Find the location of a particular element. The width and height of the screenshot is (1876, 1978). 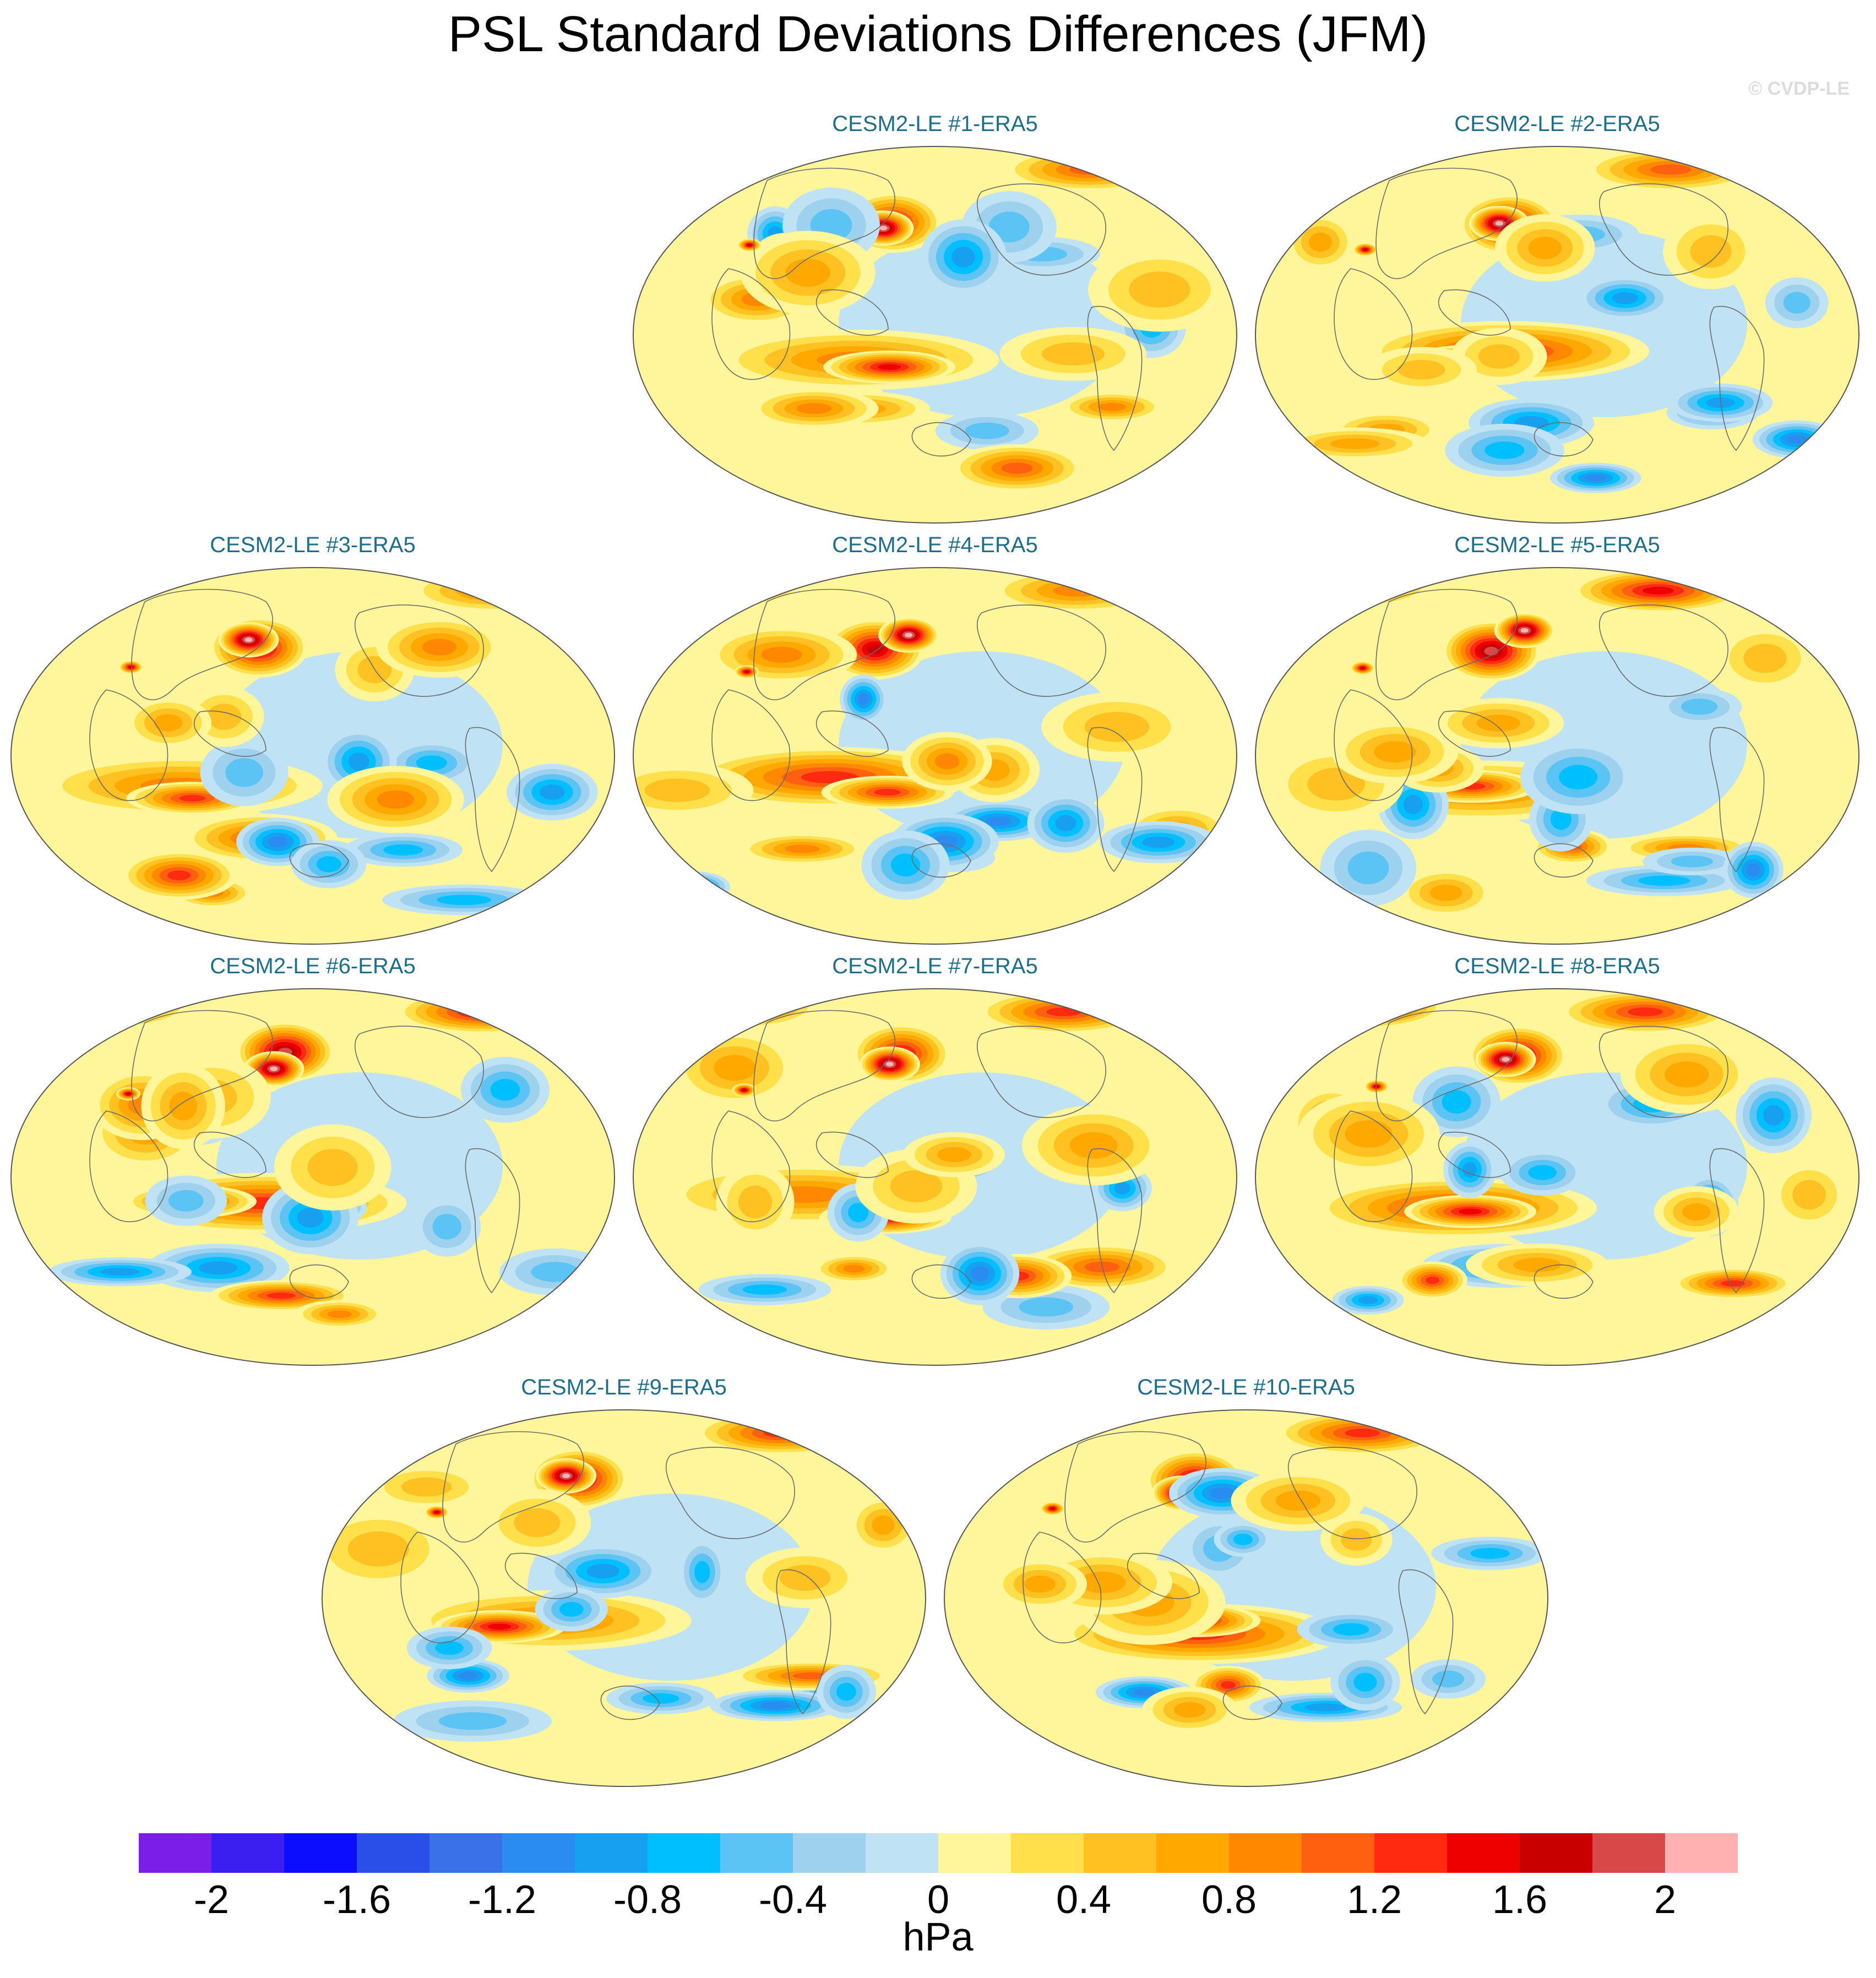

colorbar-tick-label: -1.2 is located at coordinates (502, 1900).